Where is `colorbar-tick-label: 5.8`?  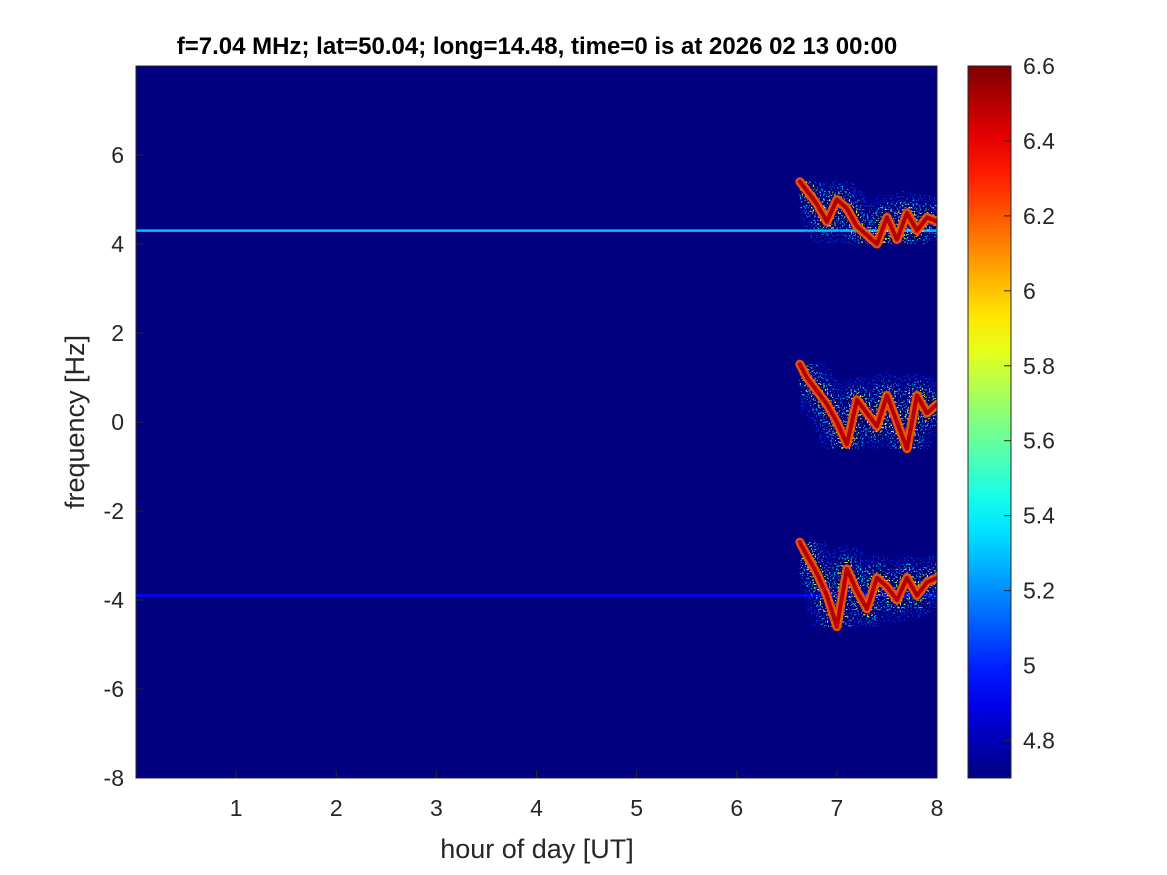 colorbar-tick-label: 5.8 is located at coordinates (1039, 366).